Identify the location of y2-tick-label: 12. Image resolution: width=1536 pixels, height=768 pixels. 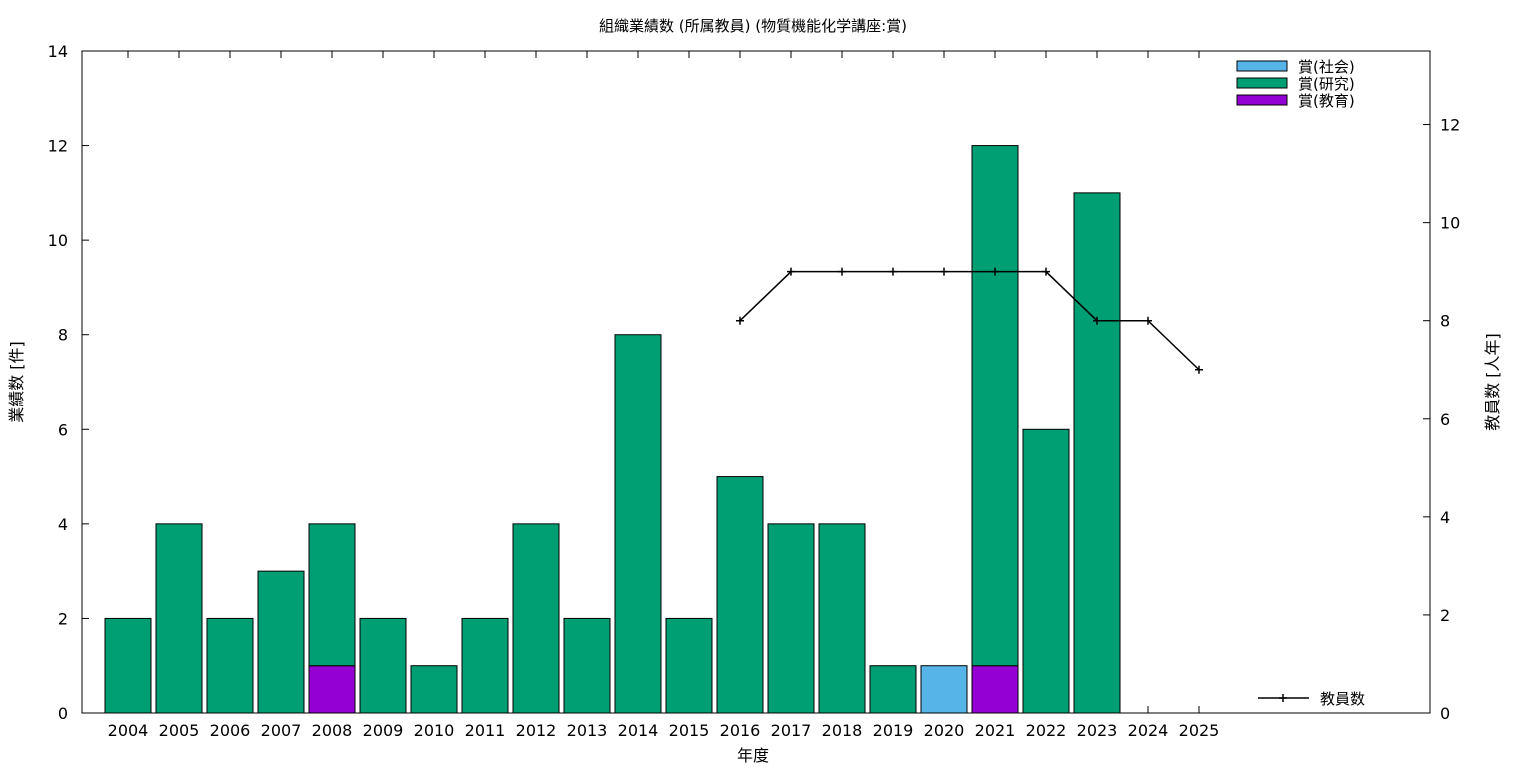
(1450, 125).